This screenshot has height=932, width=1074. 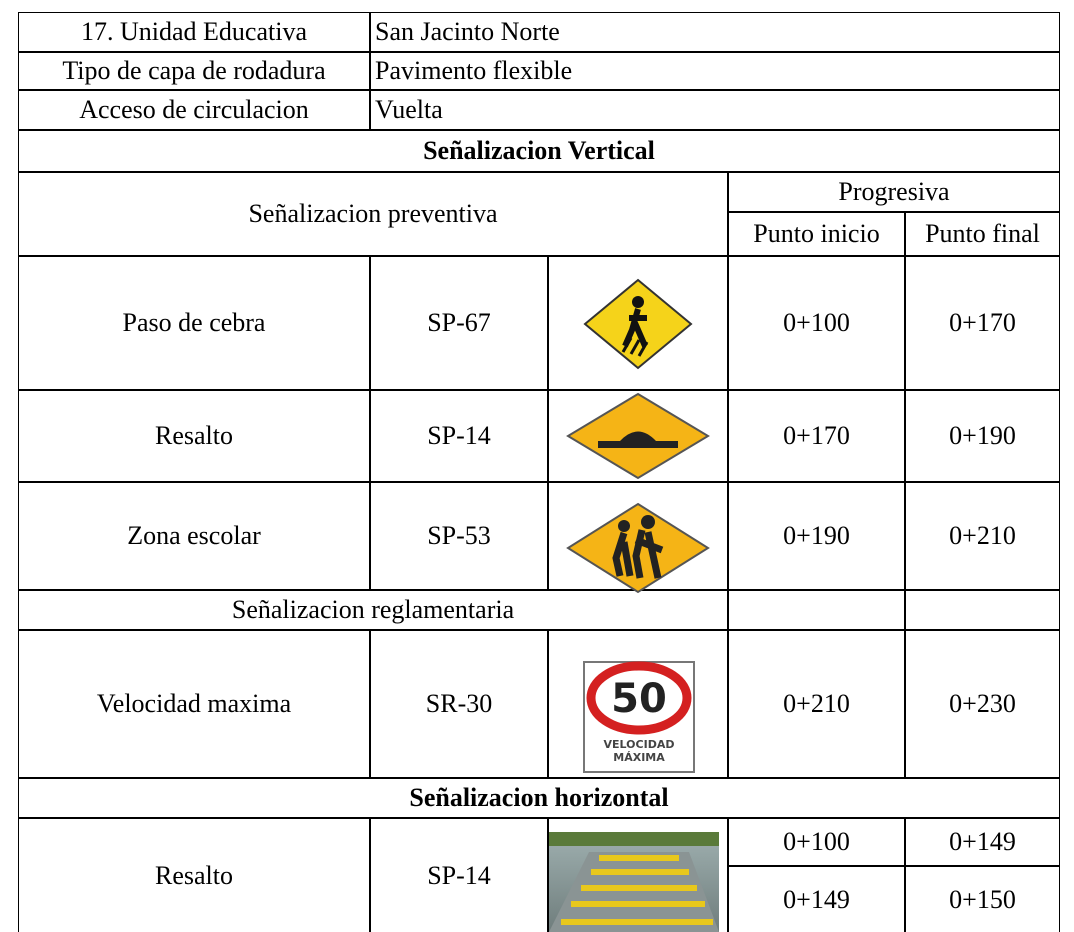 What do you see at coordinates (373, 610) in the screenshot?
I see `group-label: Señalizacion reglamentaria` at bounding box center [373, 610].